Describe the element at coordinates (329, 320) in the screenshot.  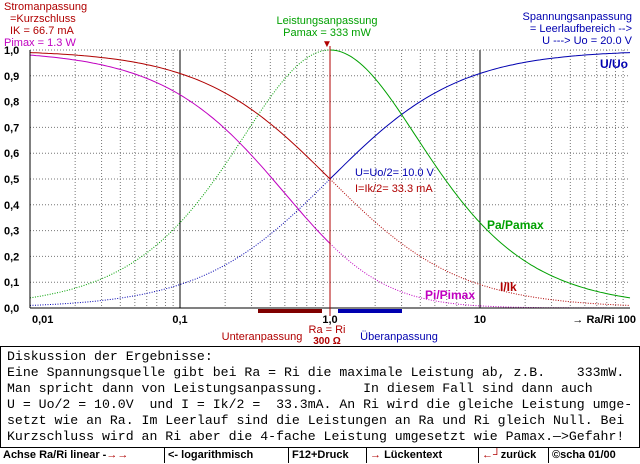
I see `x-tick-label: 1,0` at that location.